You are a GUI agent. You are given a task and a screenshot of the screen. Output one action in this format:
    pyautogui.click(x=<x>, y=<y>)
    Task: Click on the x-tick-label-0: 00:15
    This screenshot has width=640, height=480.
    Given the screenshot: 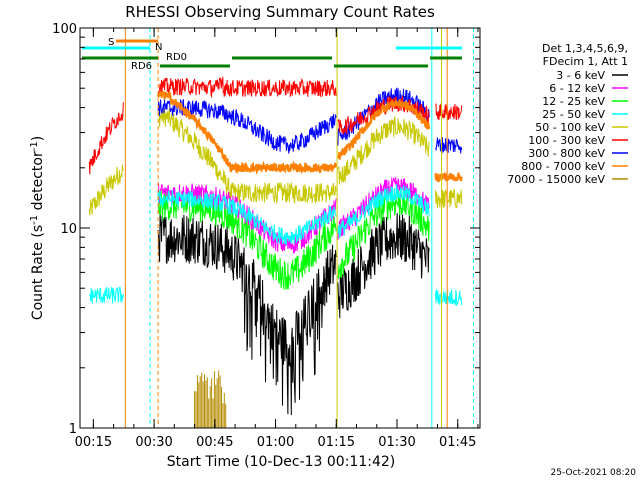 What is the action you would take?
    pyautogui.click(x=93, y=442)
    